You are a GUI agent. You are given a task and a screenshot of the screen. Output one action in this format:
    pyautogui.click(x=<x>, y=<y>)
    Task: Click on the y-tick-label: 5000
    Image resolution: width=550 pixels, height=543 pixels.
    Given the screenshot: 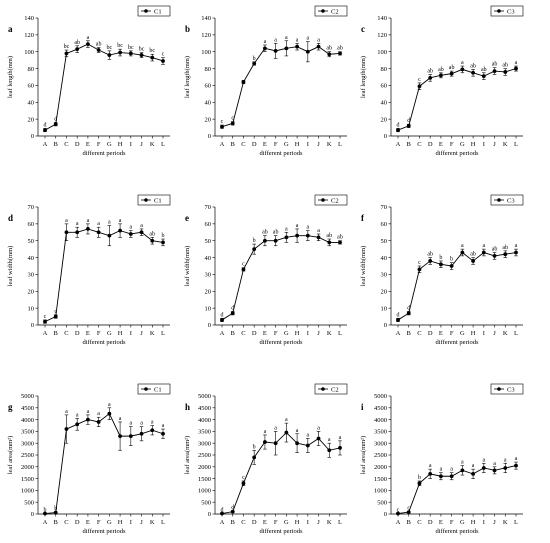 What is the action you would take?
    pyautogui.click(x=27, y=396)
    